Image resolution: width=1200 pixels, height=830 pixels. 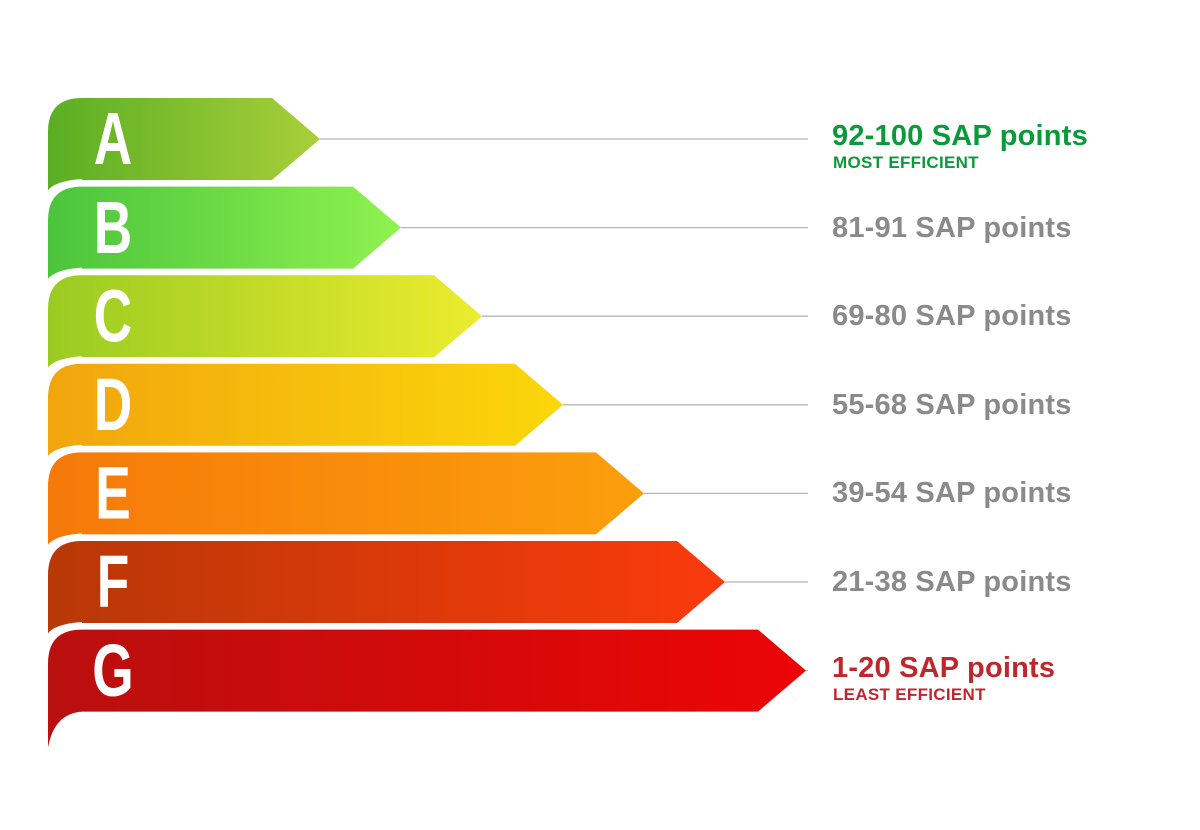 I want to click on band-letter-f: F, so click(x=113, y=582).